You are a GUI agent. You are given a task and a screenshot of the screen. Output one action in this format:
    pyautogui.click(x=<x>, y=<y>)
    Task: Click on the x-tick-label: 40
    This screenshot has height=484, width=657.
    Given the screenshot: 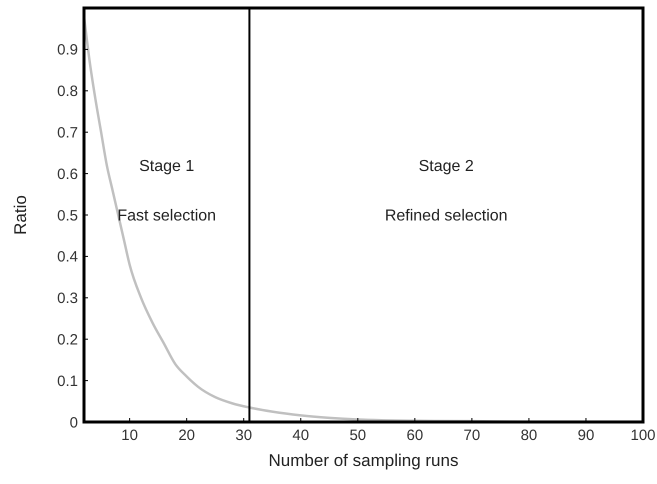 What is the action you would take?
    pyautogui.click(x=301, y=435)
    